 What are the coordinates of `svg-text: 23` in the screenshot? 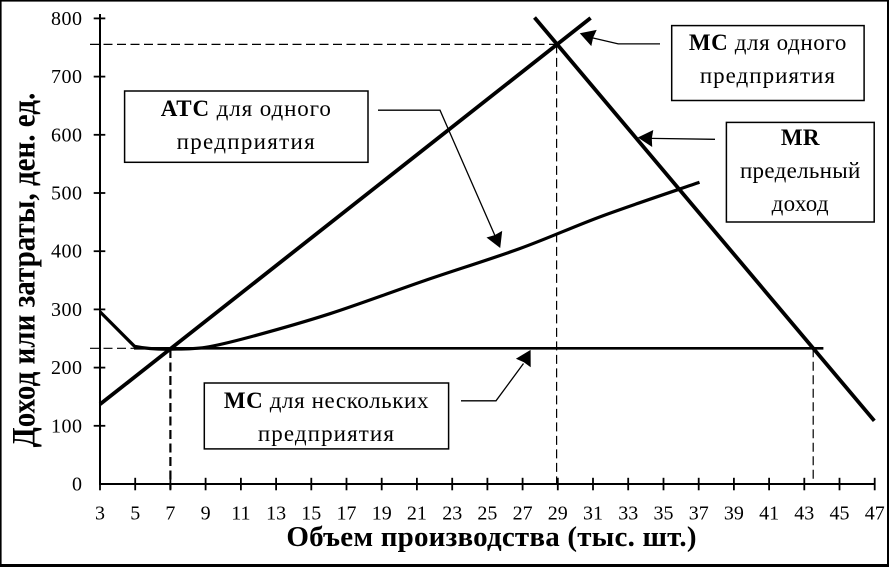 It's located at (452, 514).